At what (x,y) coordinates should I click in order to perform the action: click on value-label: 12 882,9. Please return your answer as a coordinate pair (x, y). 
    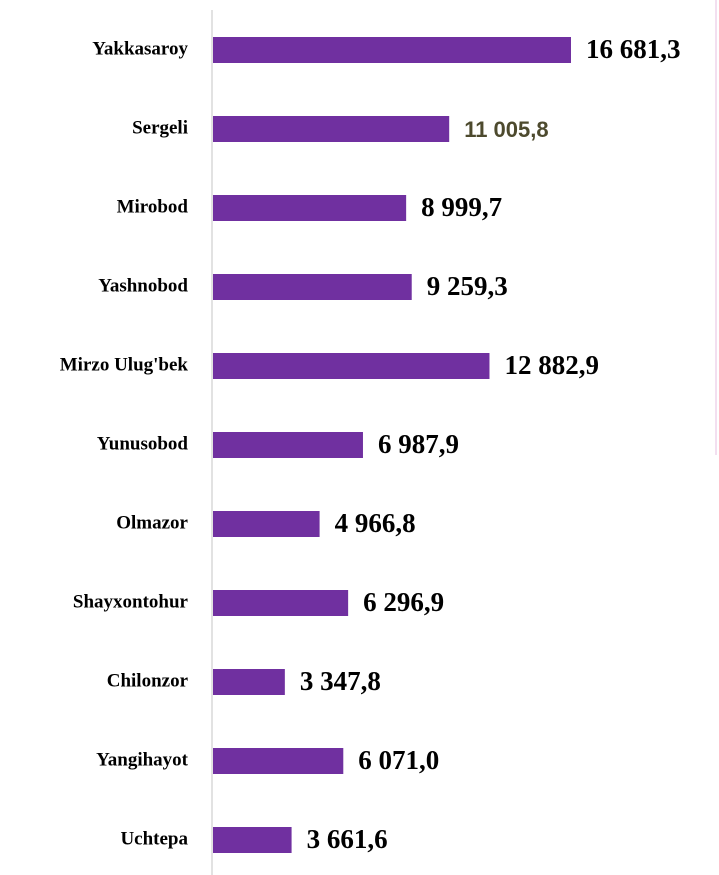
    Looking at the image, I should click on (551, 365).